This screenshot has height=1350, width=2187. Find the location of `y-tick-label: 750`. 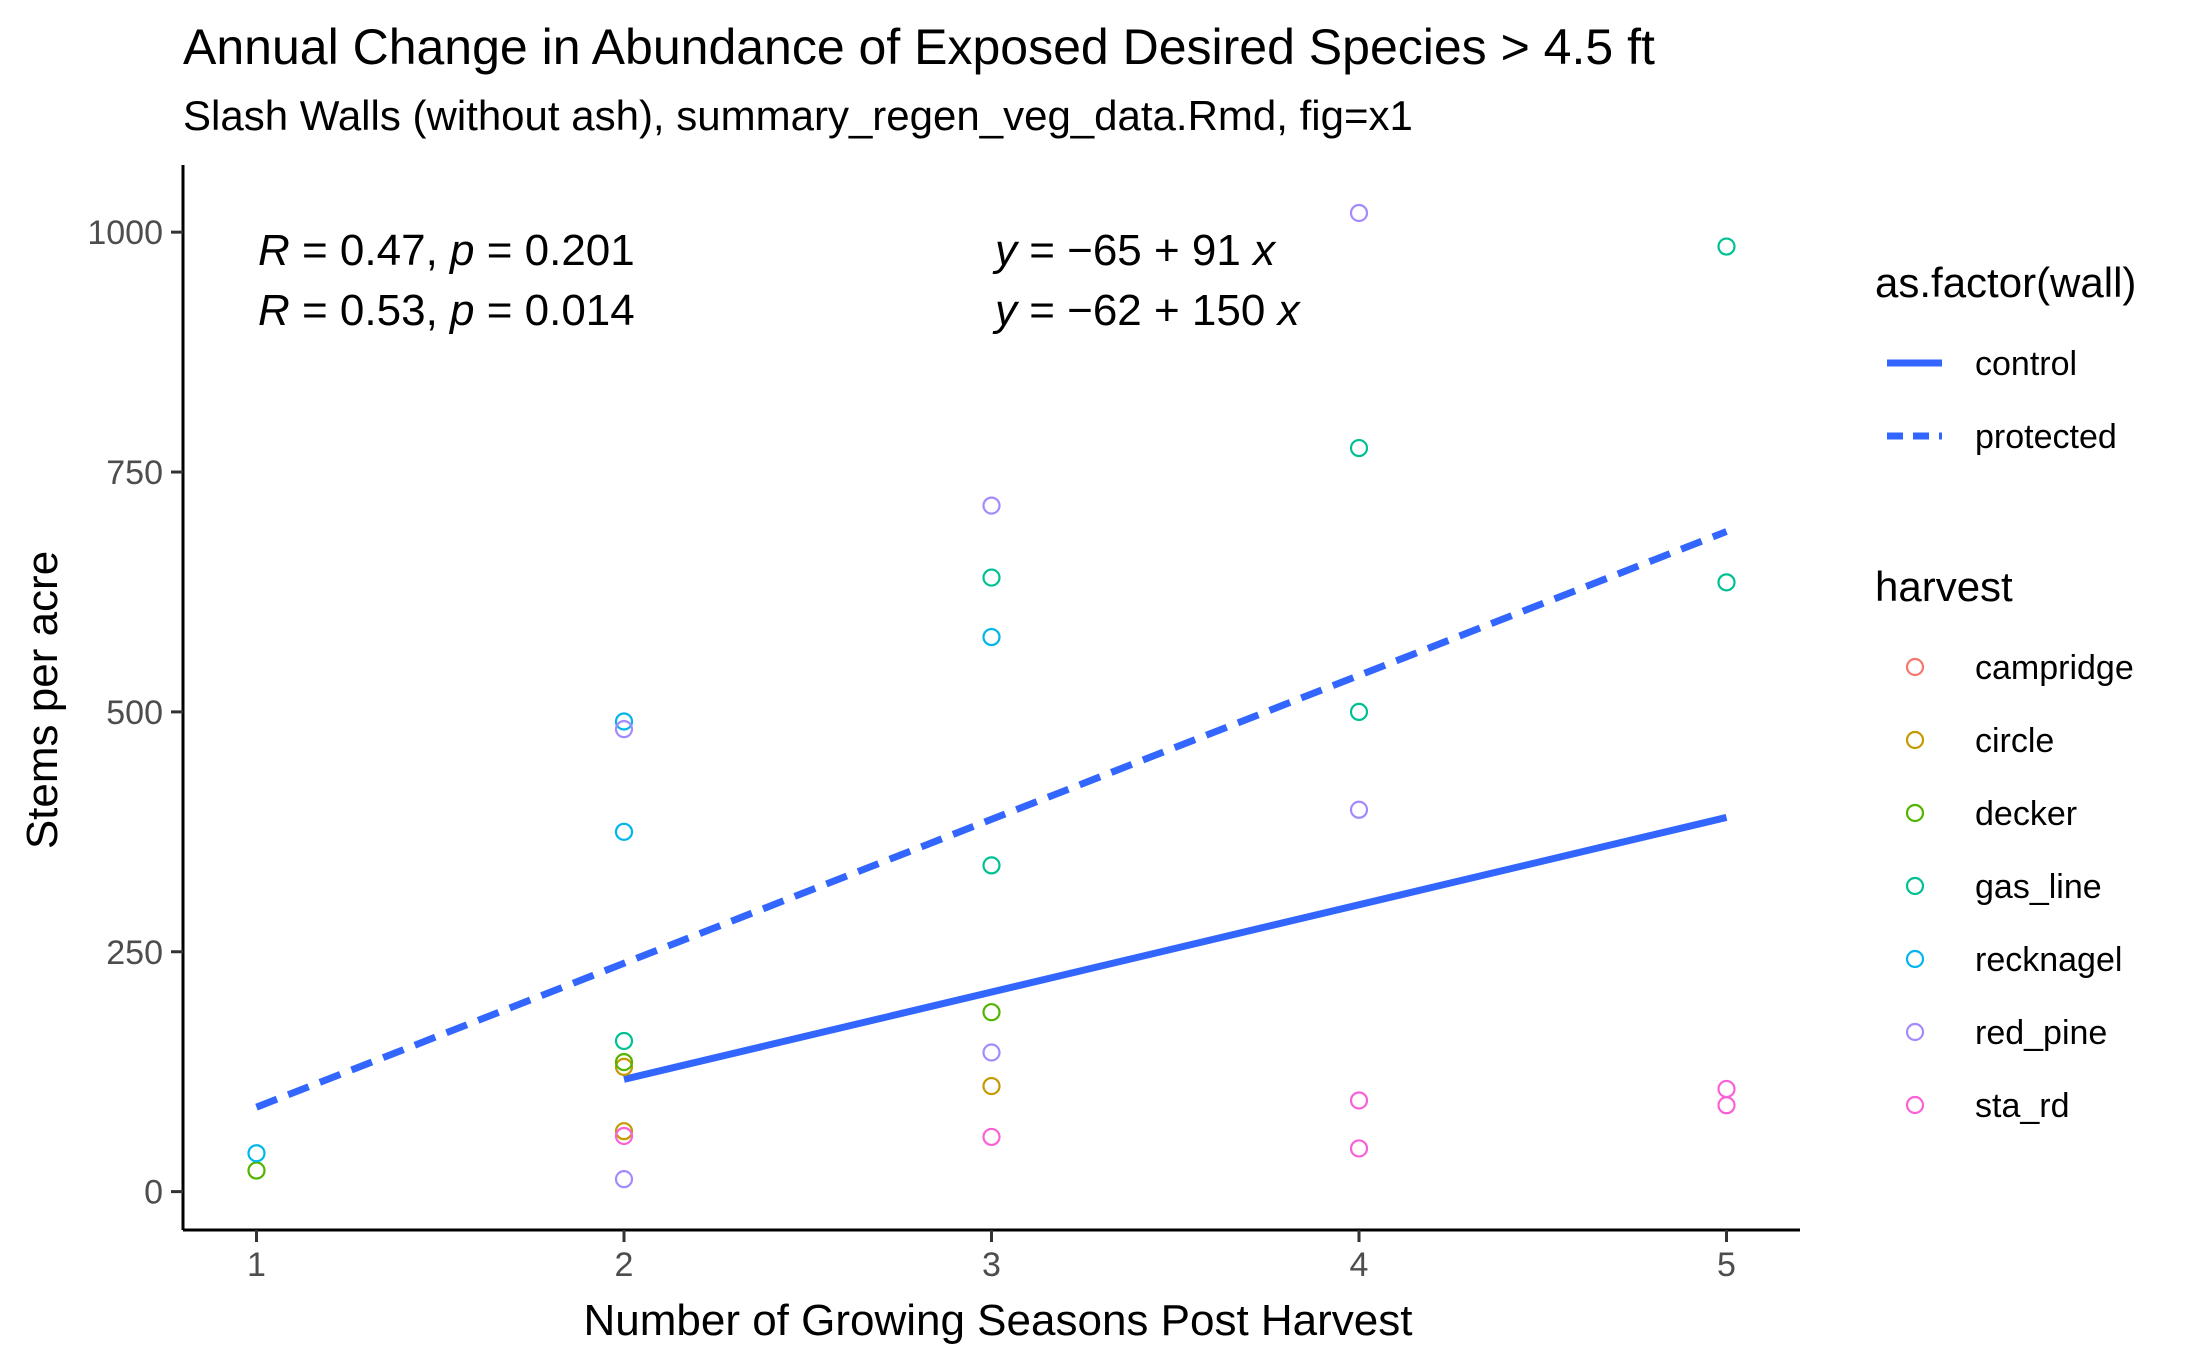

y-tick-label: 750 is located at coordinates (134, 473).